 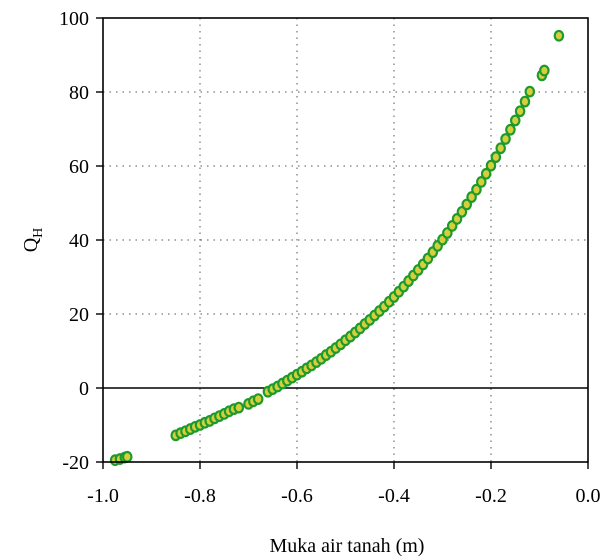 I want to click on y-axis-label: QH, so click(x=33, y=240).